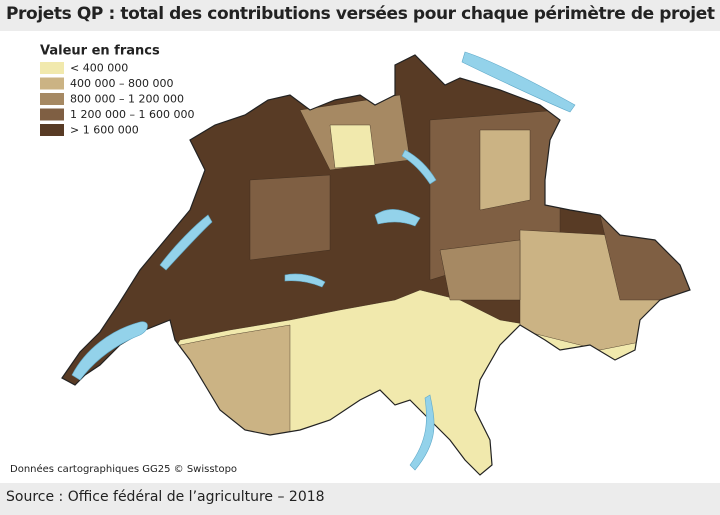 The width and height of the screenshot is (720, 515). Describe the element at coordinates (132, 114) in the screenshot. I see `legend-label: 1 200 000 – 1 600 000` at that location.